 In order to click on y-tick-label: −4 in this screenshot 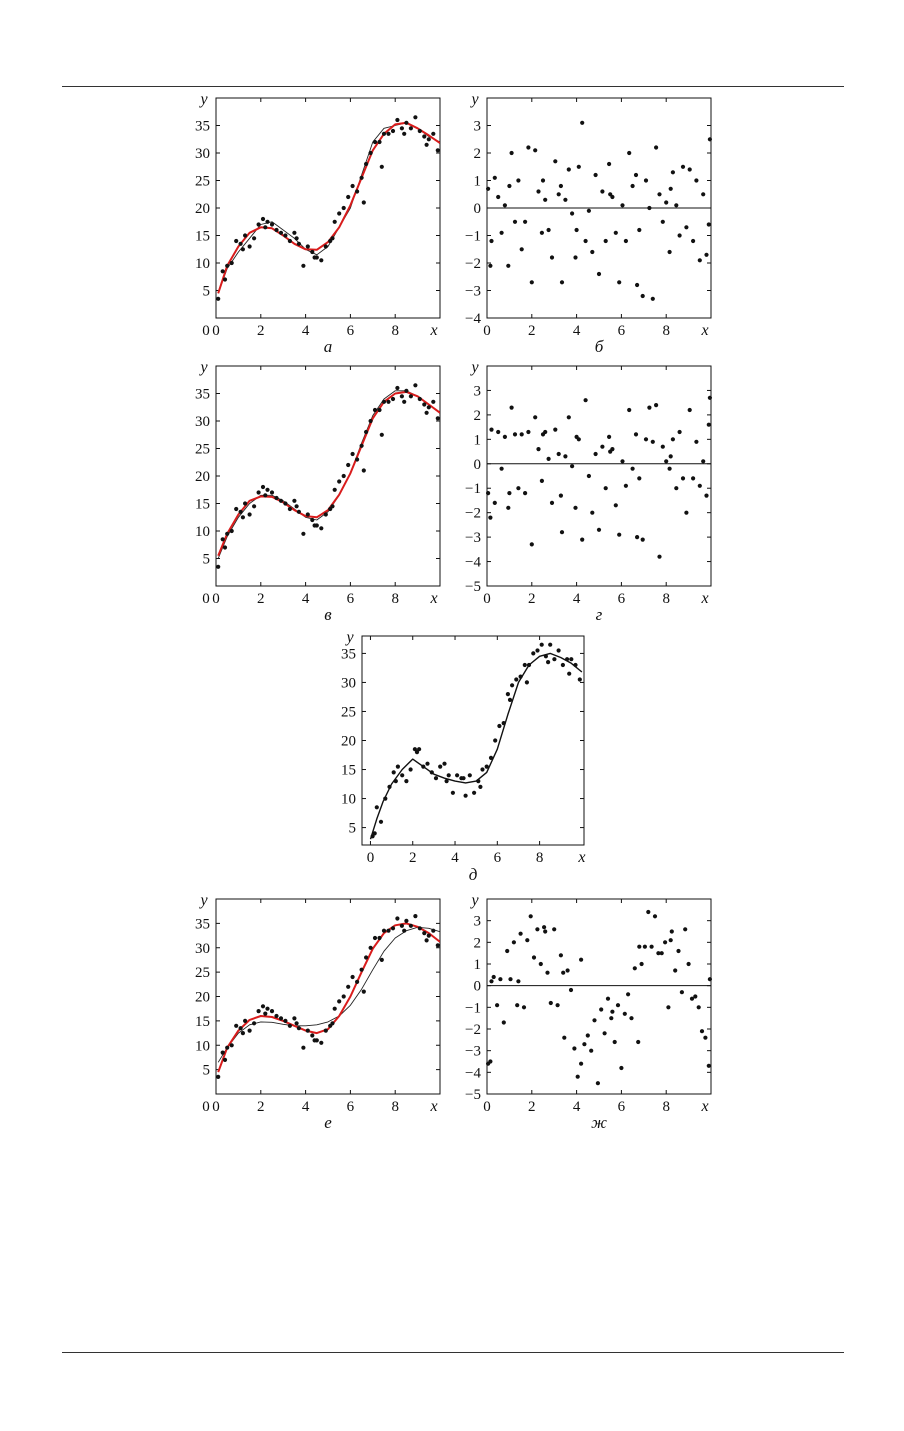, I will do `click(473, 319)`.